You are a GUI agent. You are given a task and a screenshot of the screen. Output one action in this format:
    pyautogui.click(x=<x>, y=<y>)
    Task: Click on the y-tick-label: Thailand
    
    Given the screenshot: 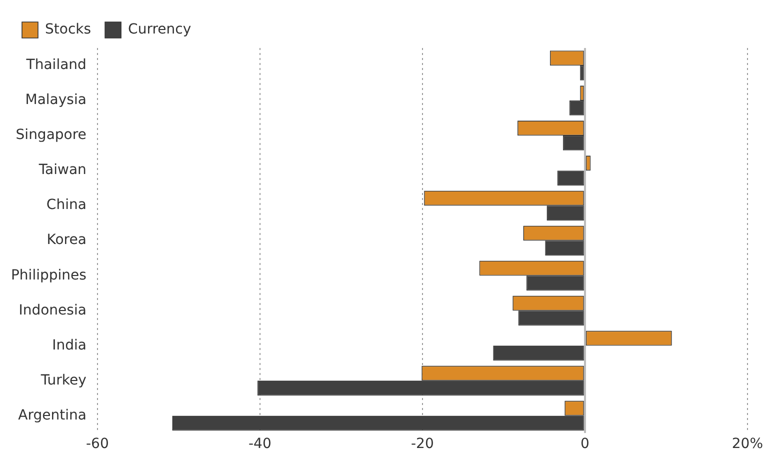 What is the action you would take?
    pyautogui.click(x=55, y=65)
    